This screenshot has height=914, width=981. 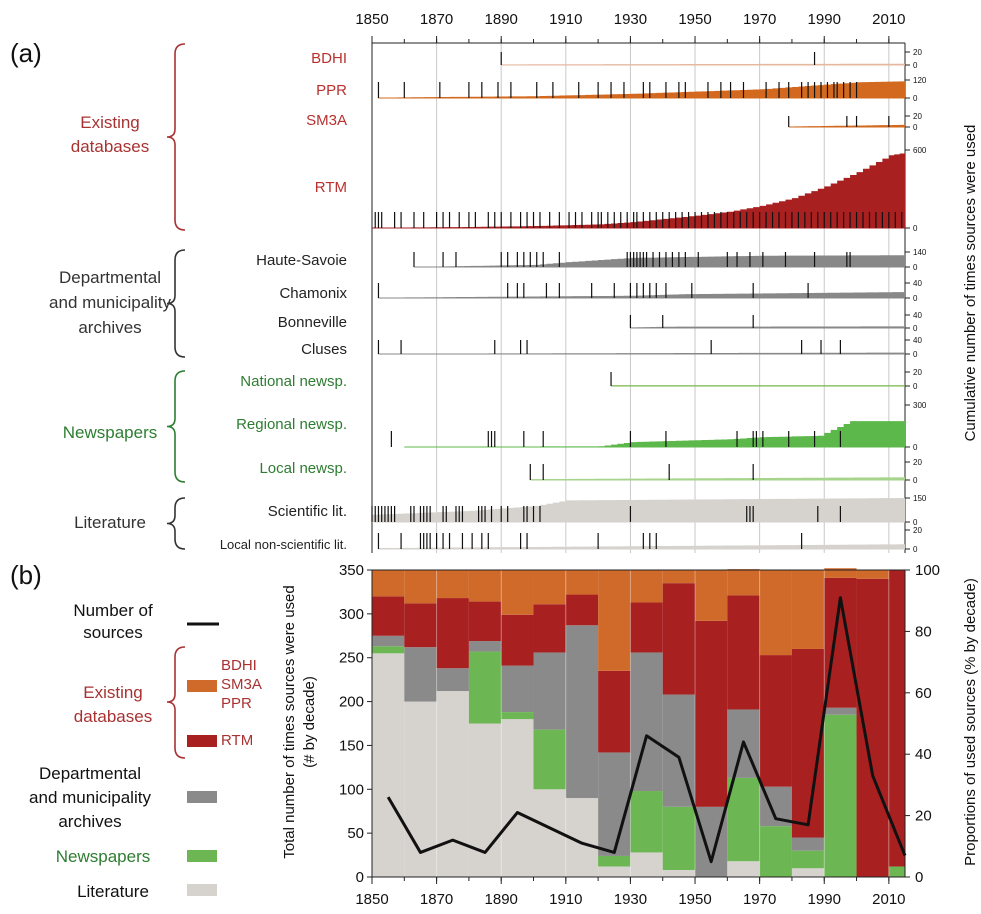 I want to click on row-label: PPR, so click(x=331, y=90).